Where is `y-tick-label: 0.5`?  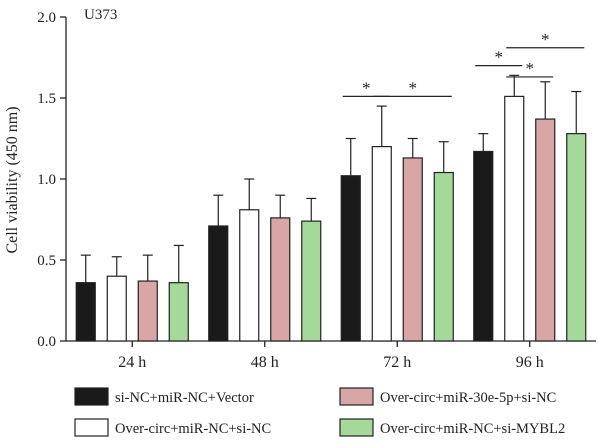 y-tick-label: 0.5 is located at coordinates (46, 261).